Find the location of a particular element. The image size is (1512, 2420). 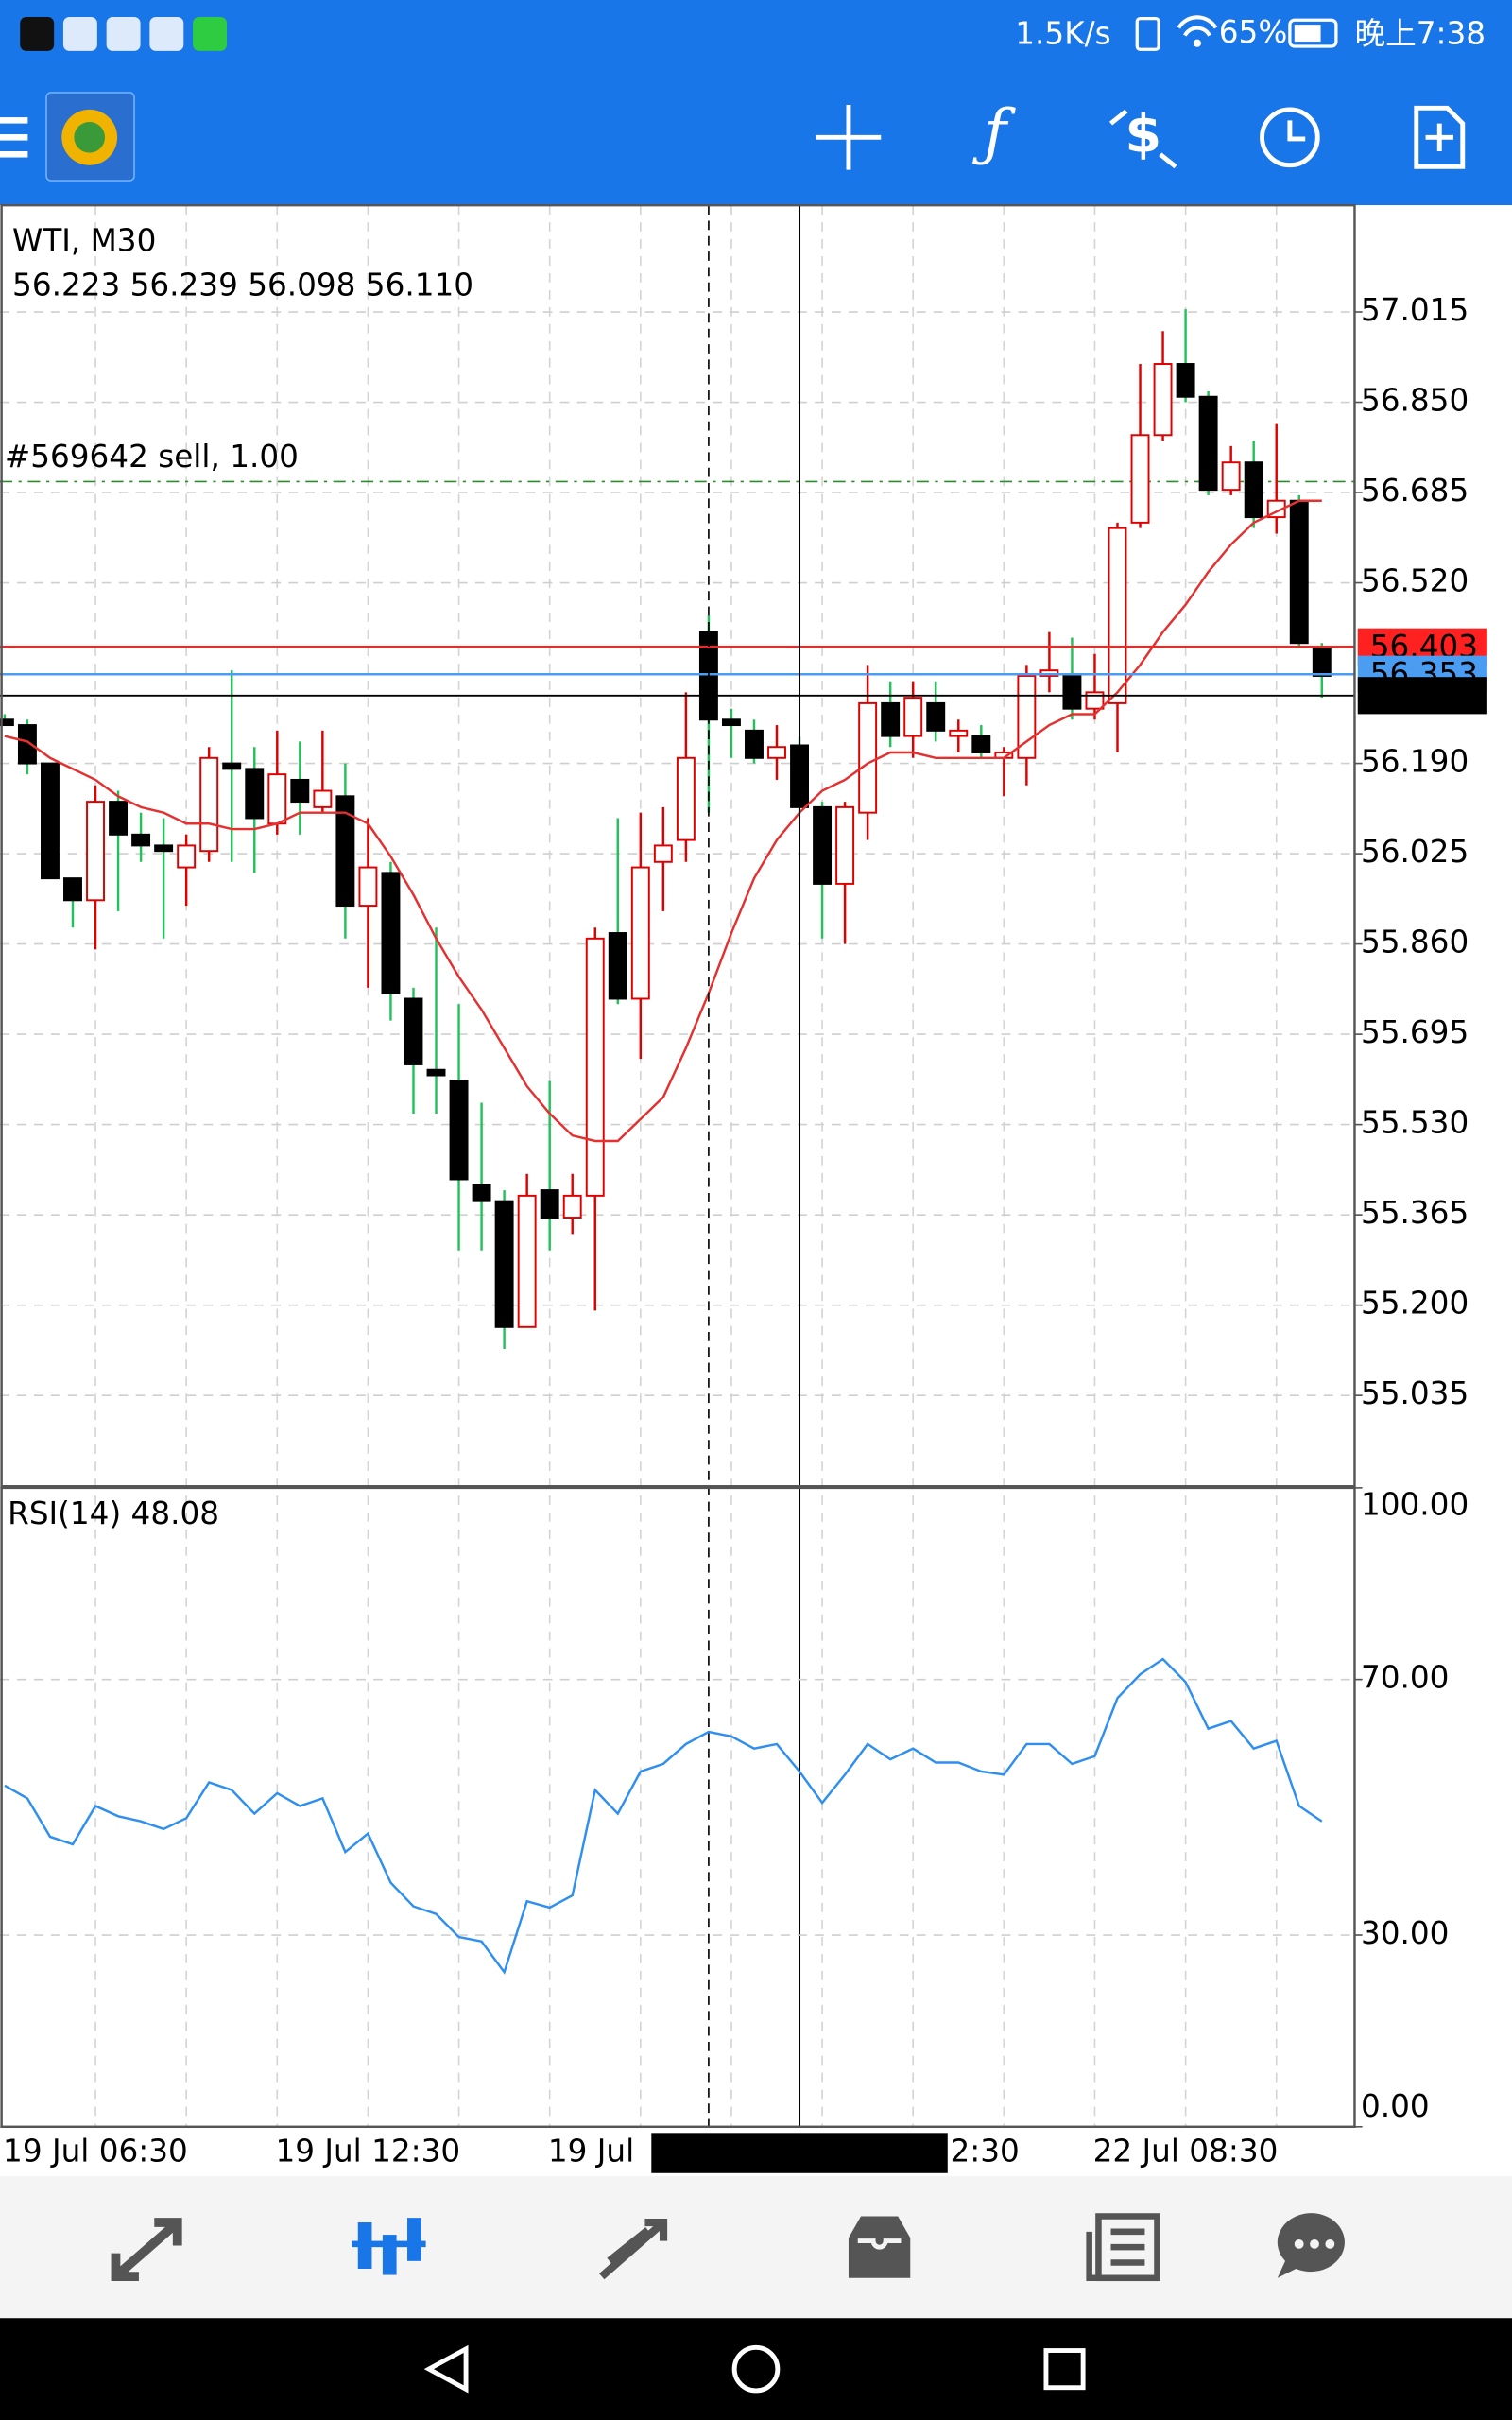

crosshair-time: 2019.07.22 02:00 is located at coordinates (799, 2152).